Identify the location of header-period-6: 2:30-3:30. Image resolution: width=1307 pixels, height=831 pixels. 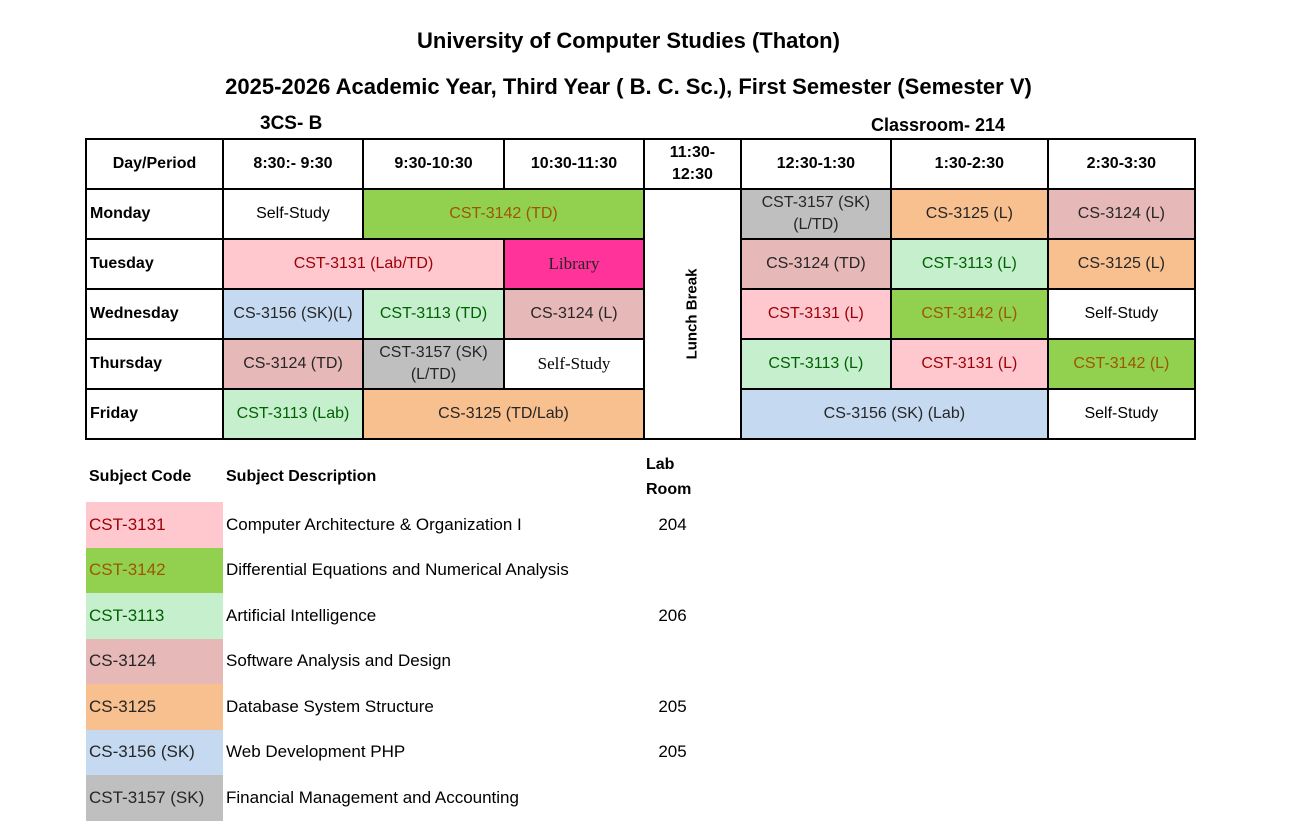
(1121, 164).